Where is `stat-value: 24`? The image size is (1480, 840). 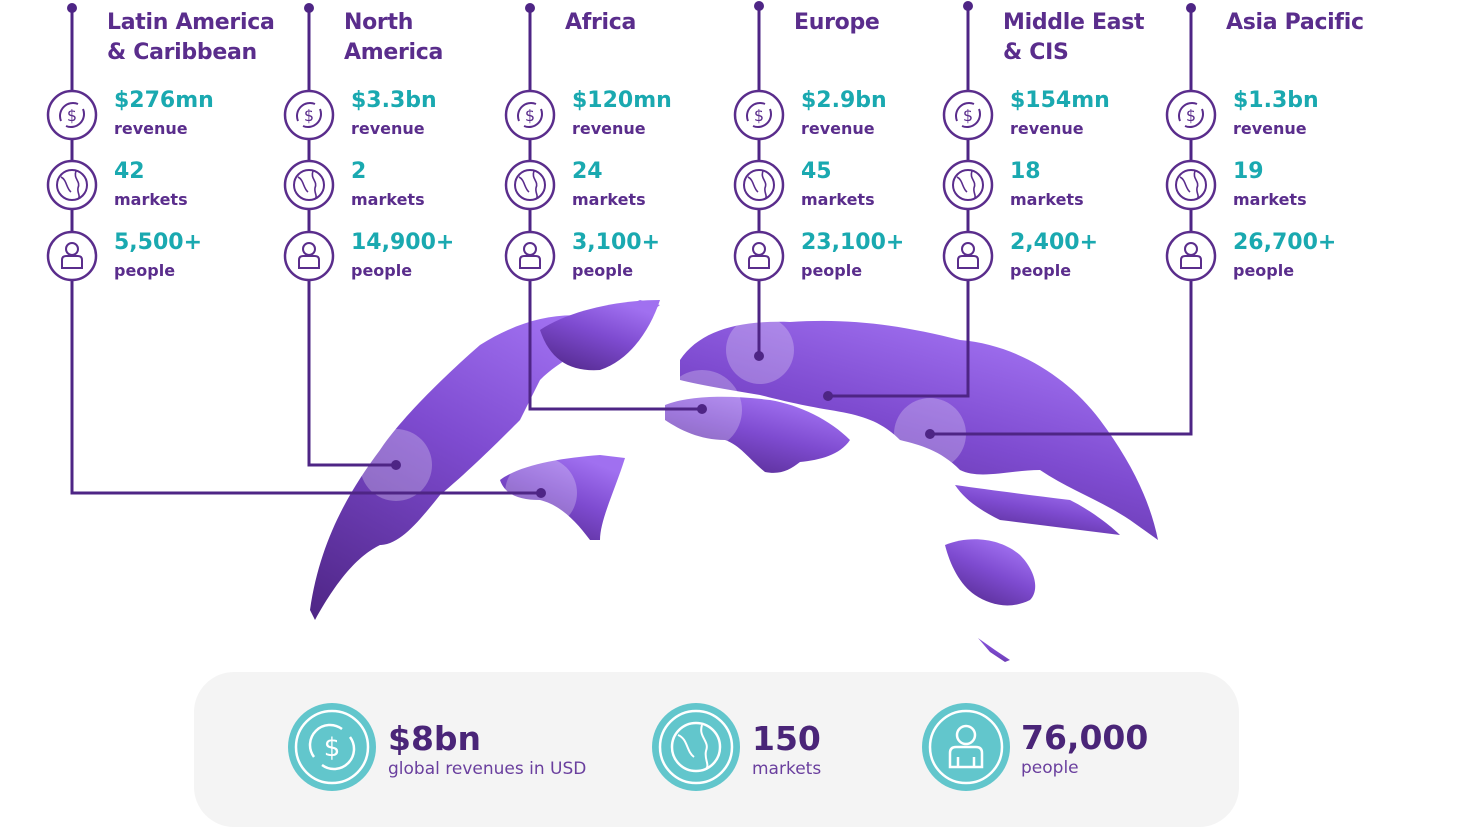 stat-value: 24 is located at coordinates (587, 171).